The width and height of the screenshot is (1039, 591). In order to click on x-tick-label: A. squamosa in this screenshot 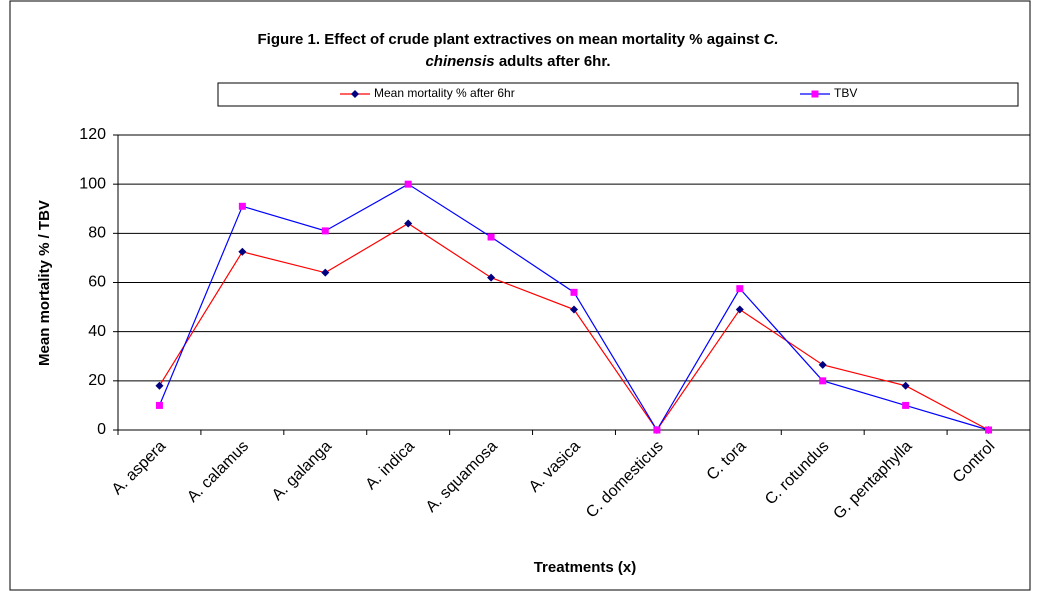, I will do `click(462, 477)`.